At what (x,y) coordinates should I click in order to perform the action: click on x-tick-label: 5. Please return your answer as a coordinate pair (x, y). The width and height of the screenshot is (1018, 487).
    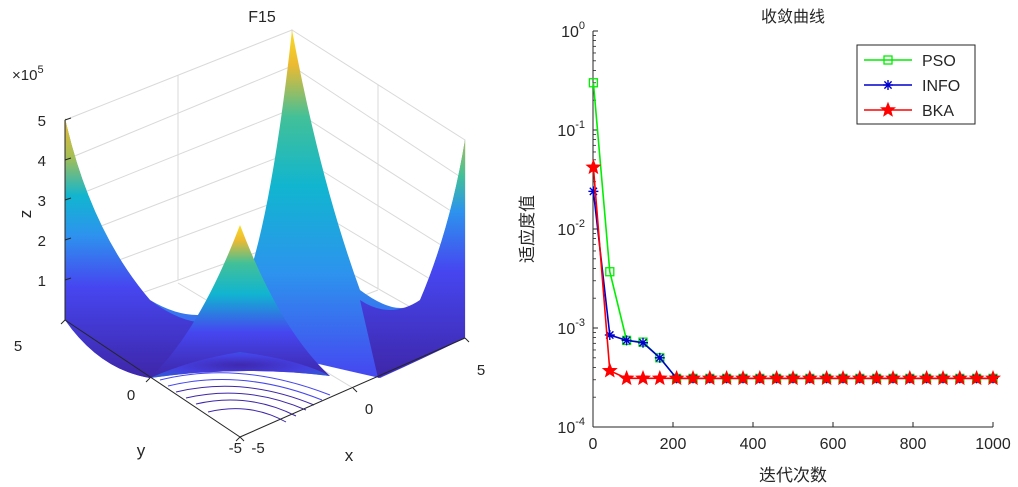
    Looking at the image, I should click on (481, 370).